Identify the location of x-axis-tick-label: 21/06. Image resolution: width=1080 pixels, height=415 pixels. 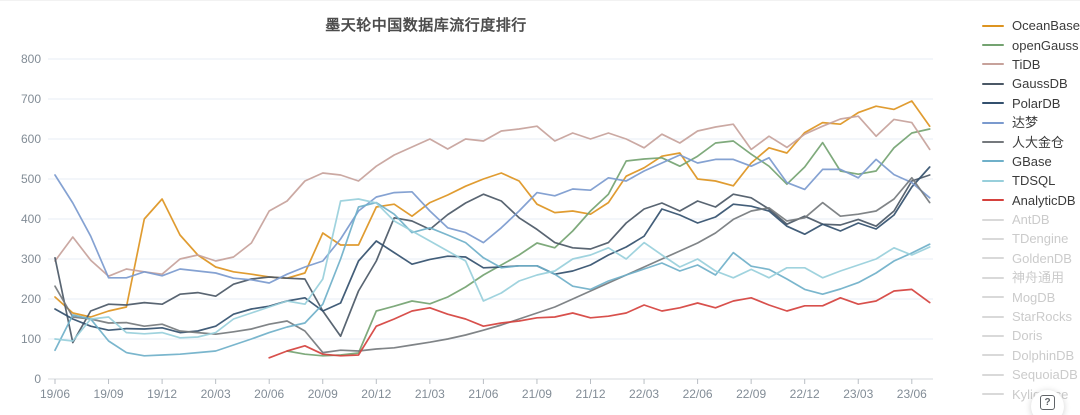
(483, 394).